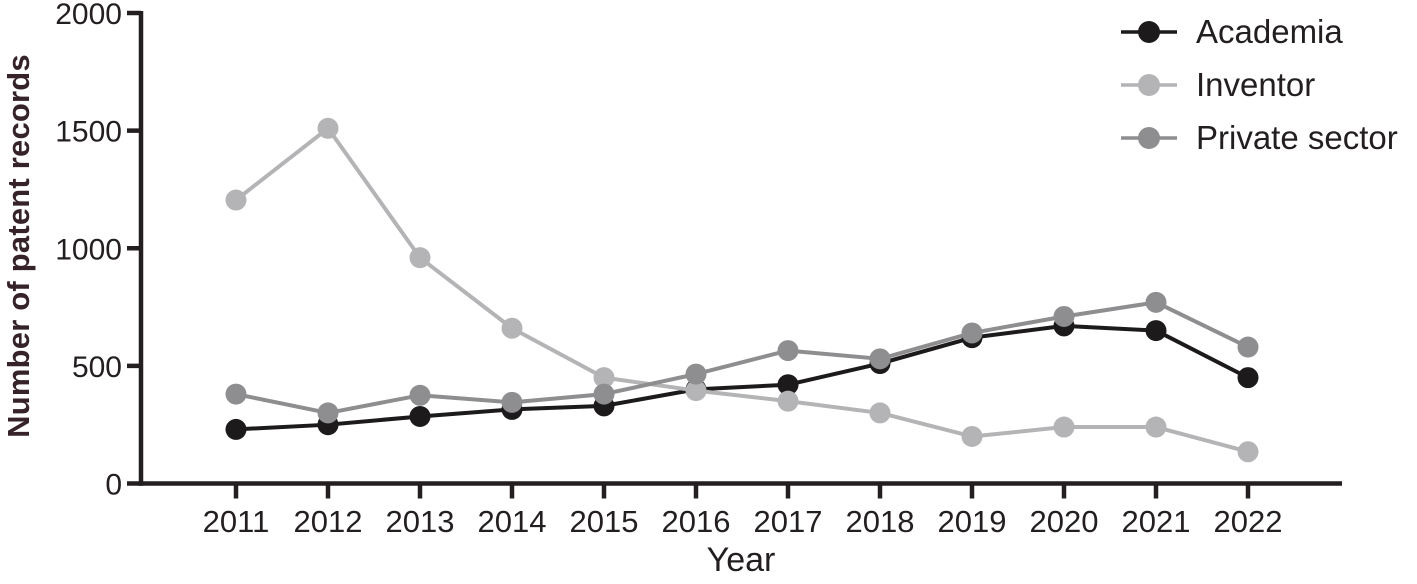 The height and width of the screenshot is (584, 1417). What do you see at coordinates (1064, 316) in the screenshot?
I see `point-private-sector-2020` at bounding box center [1064, 316].